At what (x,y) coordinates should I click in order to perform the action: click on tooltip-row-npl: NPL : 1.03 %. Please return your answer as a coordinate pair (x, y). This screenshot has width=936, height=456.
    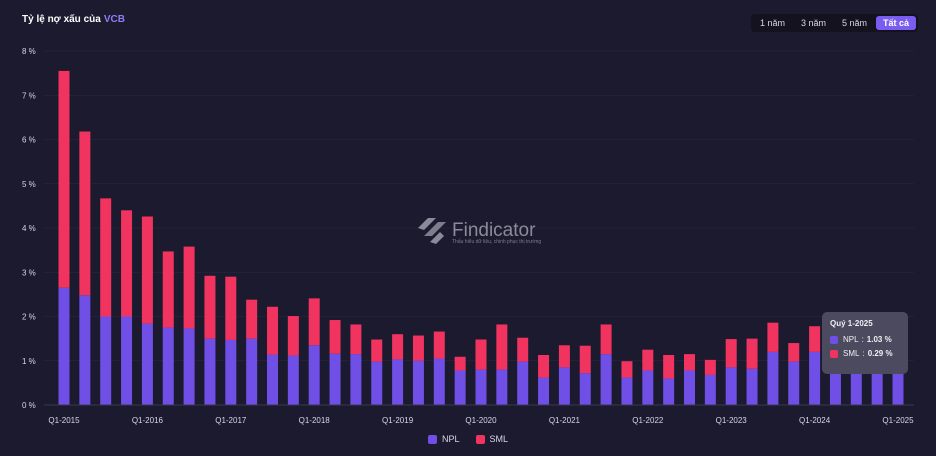
    Looking at the image, I should click on (865, 339).